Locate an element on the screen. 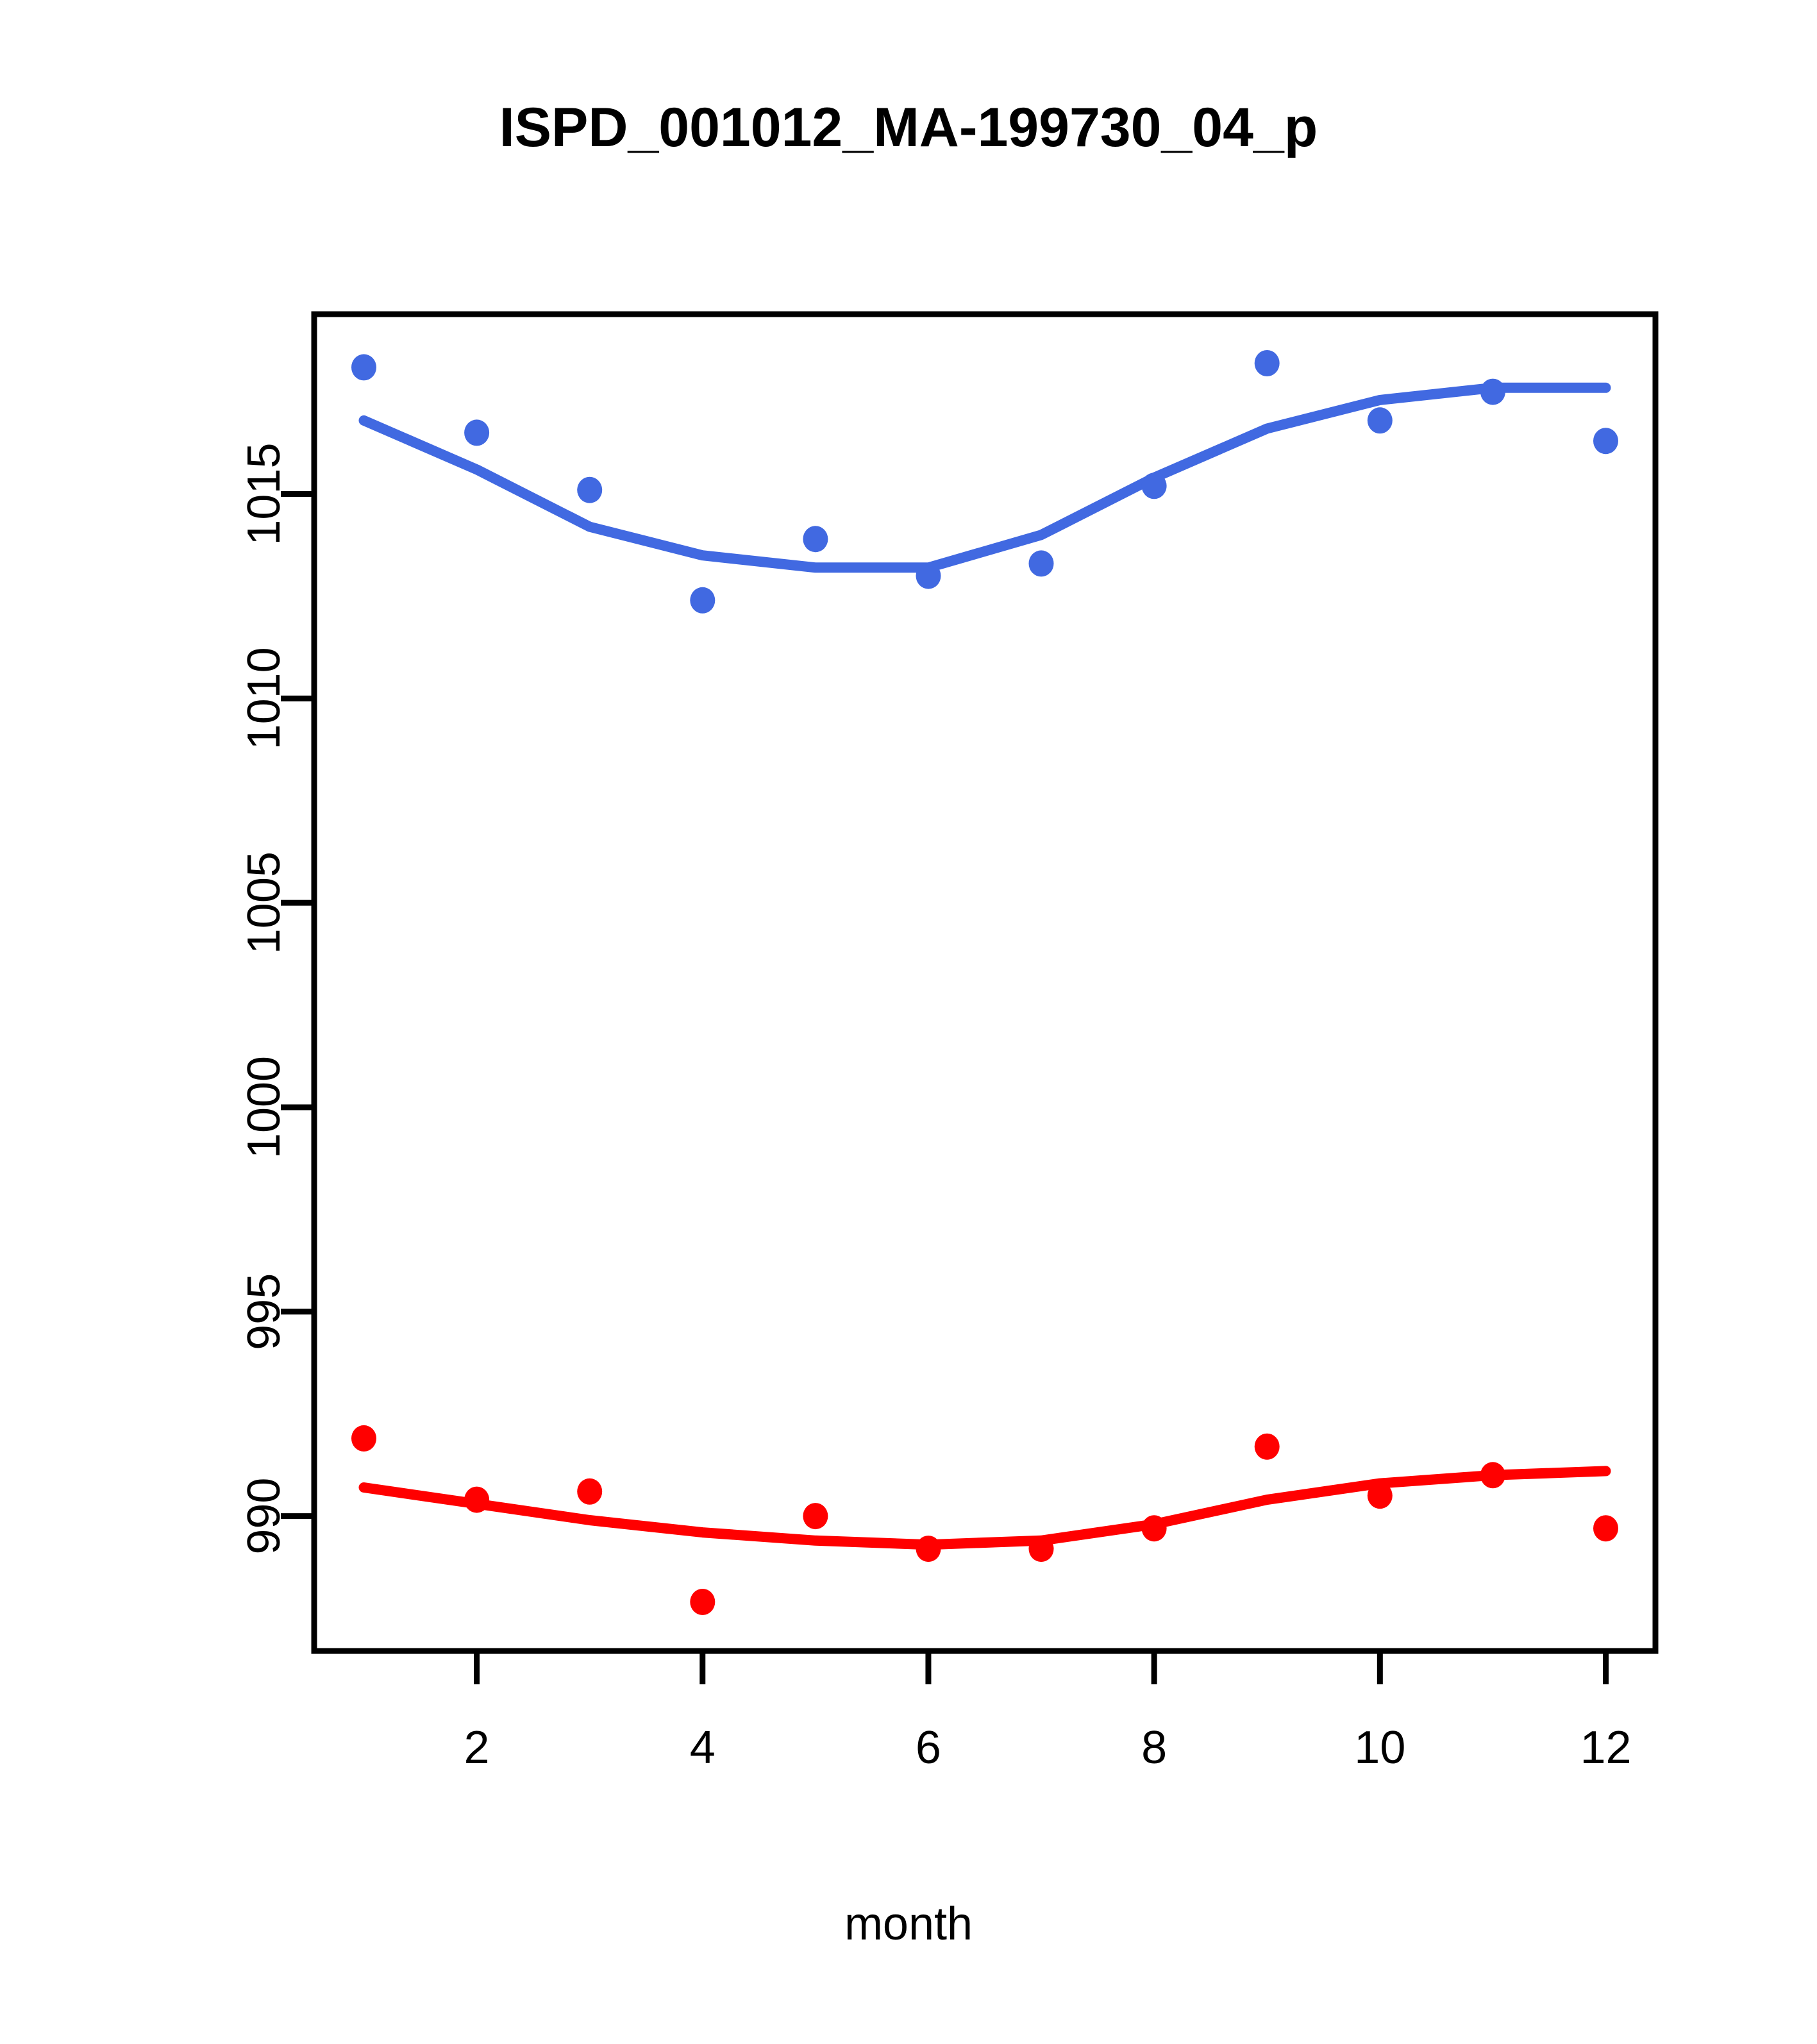 Image resolution: width=1817 pixels, height=2044 pixels. x-tick-label: 4 is located at coordinates (703, 1747).